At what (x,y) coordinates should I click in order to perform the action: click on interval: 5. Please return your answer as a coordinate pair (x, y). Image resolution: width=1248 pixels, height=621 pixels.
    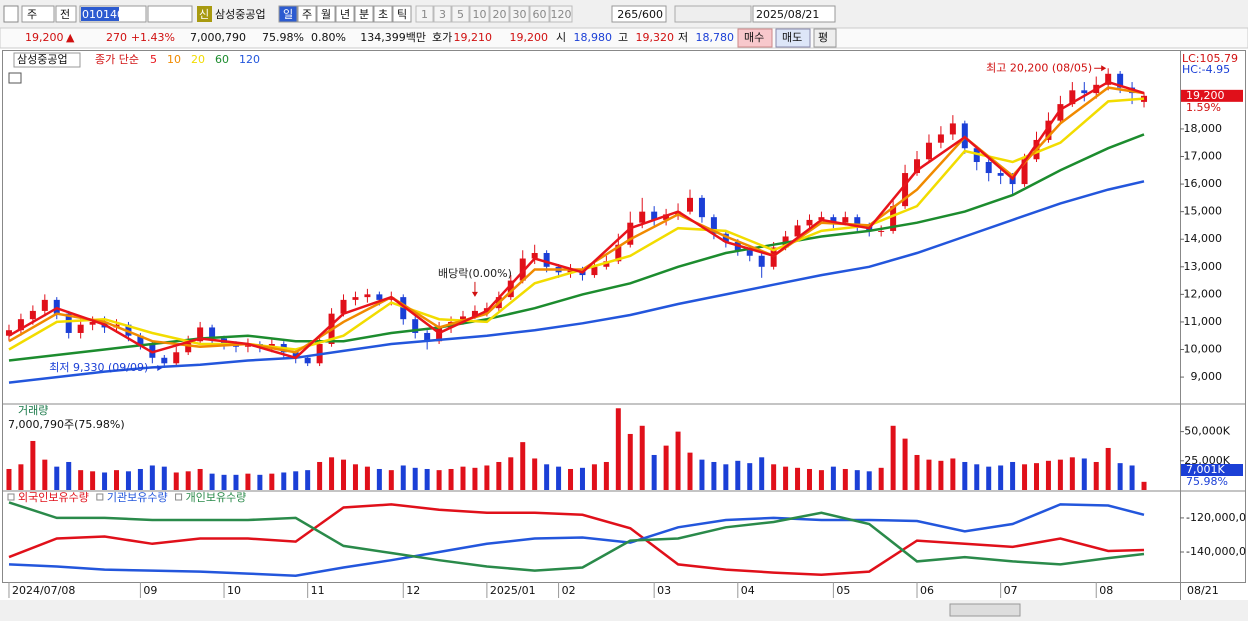
    Looking at the image, I should click on (460, 14).